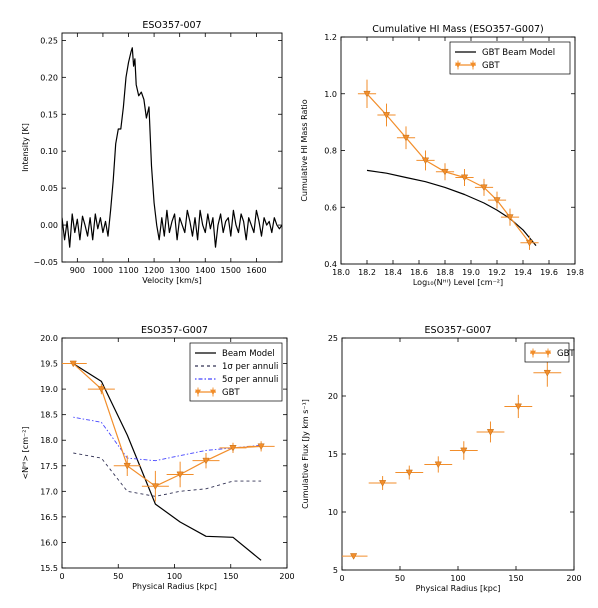 Image resolution: width=598 pixels, height=608 pixels. Describe the element at coordinates (61, 576) in the screenshot. I see `x-tick-label: 0` at that location.